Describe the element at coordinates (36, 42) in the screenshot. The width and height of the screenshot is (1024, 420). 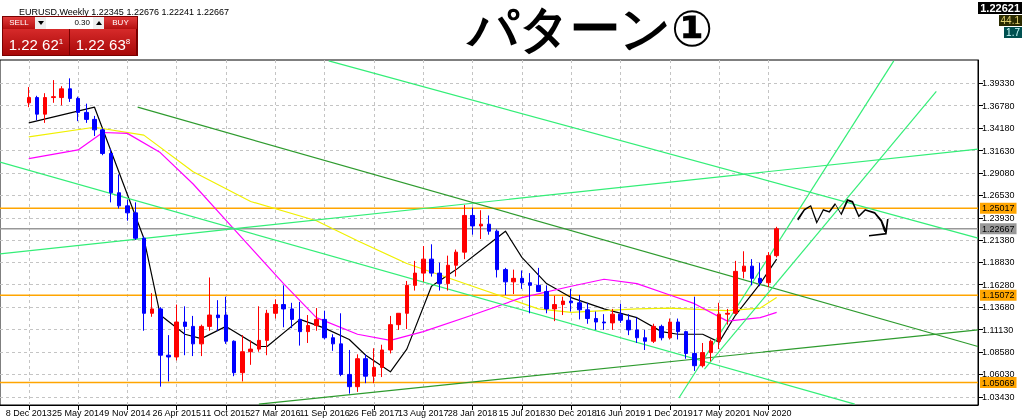
I see `text: 1.22 62$^{1}$` at that location.